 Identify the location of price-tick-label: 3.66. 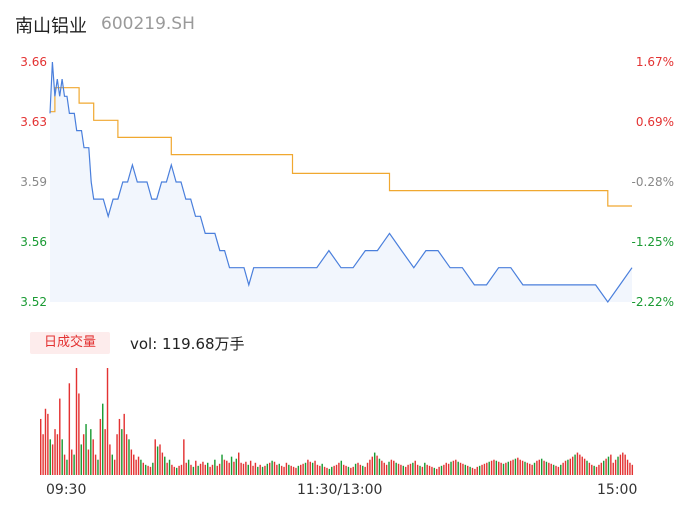
(33, 62).